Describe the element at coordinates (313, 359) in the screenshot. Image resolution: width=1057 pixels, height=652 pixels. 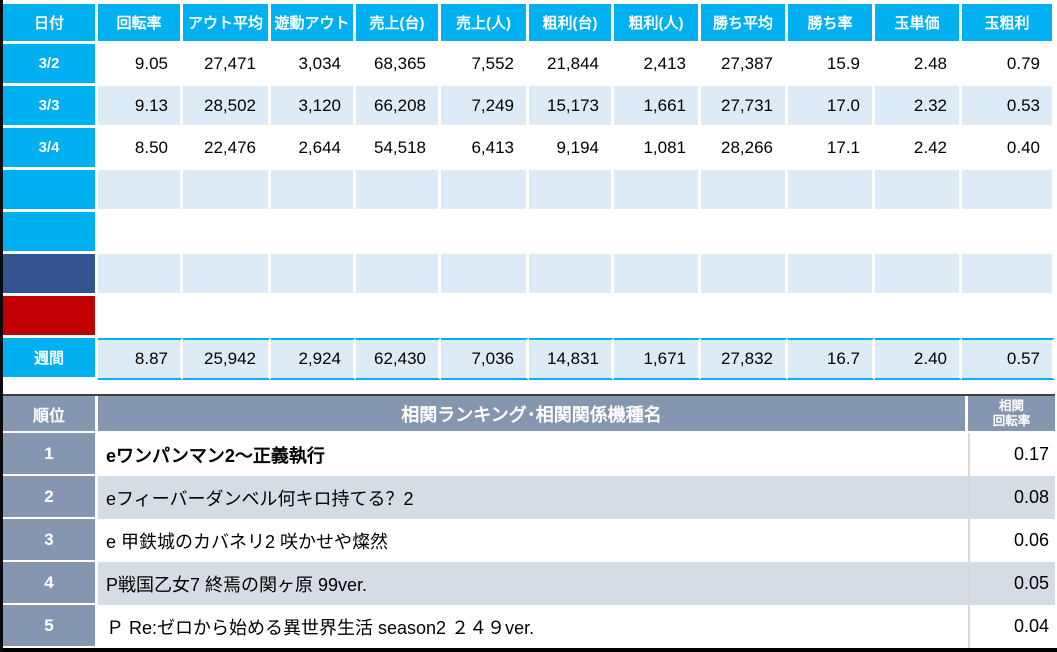
I see `weekly-stat-cell: 2,924` at that location.